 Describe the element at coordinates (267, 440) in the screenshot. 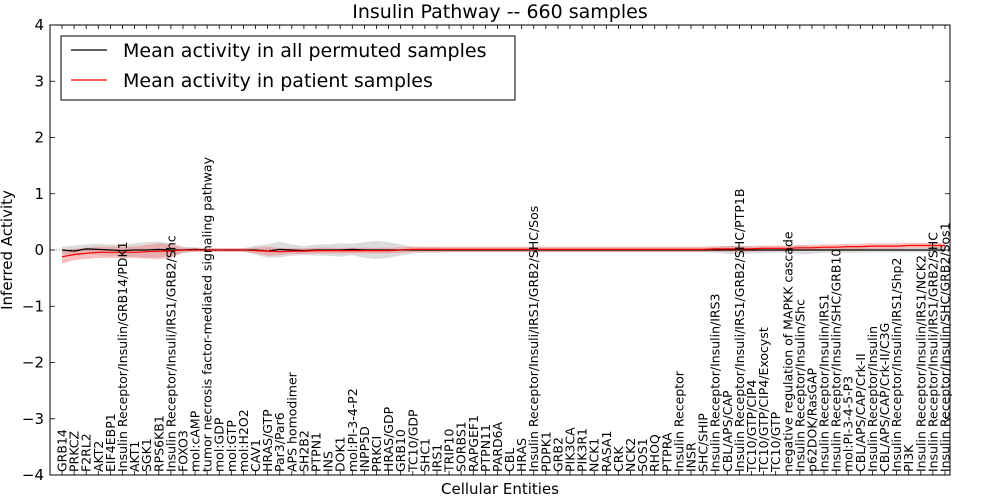

I see `x-tick-label: HRAS/GTP` at that location.